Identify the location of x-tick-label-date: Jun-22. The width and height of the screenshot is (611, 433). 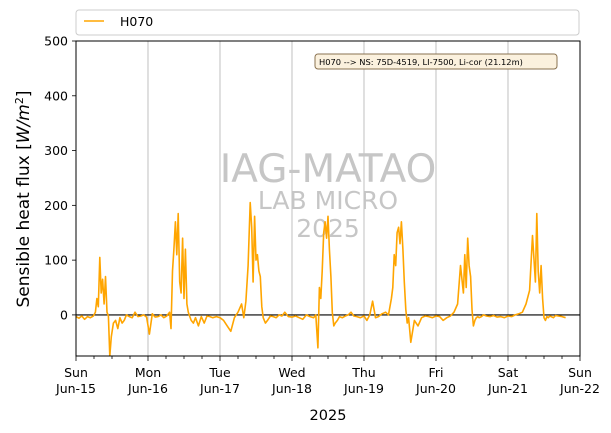
(579, 388).